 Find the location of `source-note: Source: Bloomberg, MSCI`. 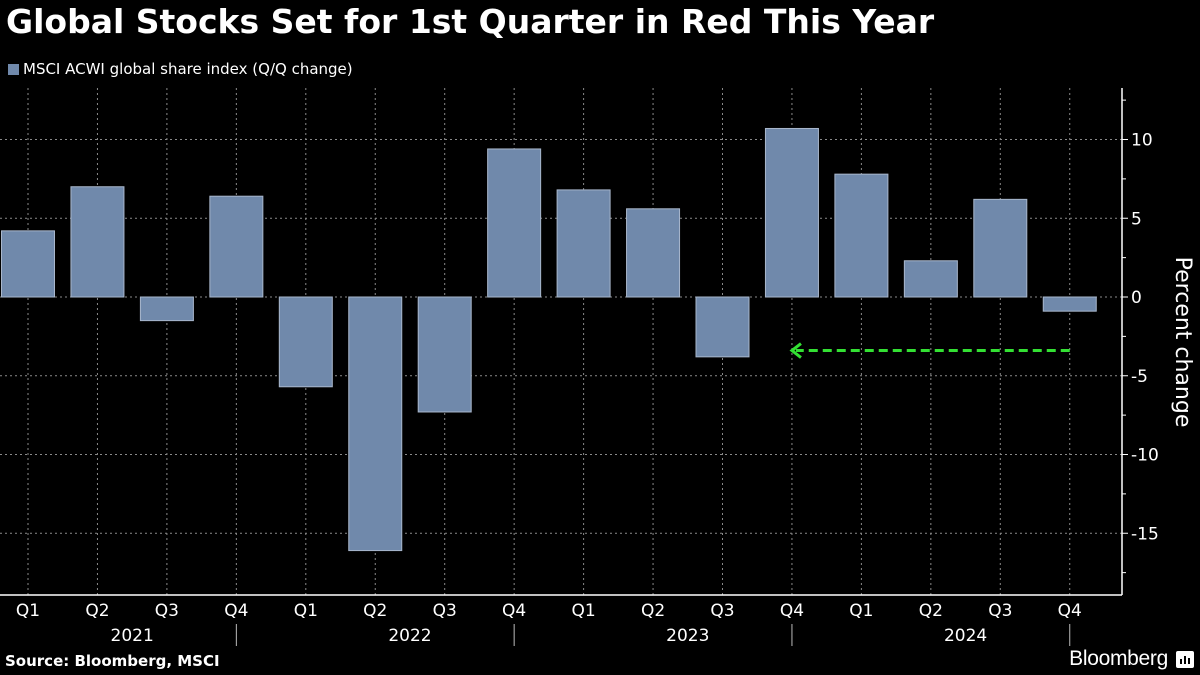

source-note: Source: Bloomberg, MSCI is located at coordinates (112, 661).